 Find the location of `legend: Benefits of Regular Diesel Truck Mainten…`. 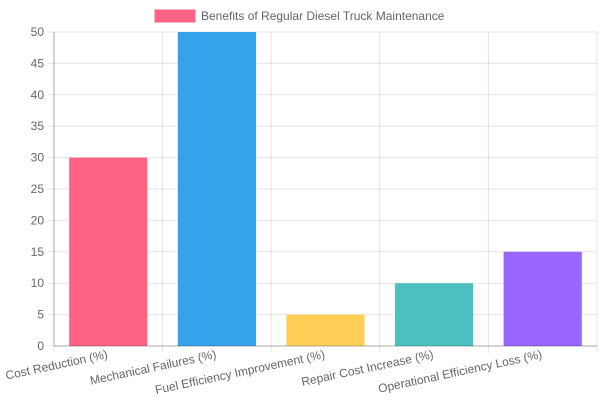

legend: Benefits of Regular Diesel Truck Mainten… is located at coordinates (299, 16).